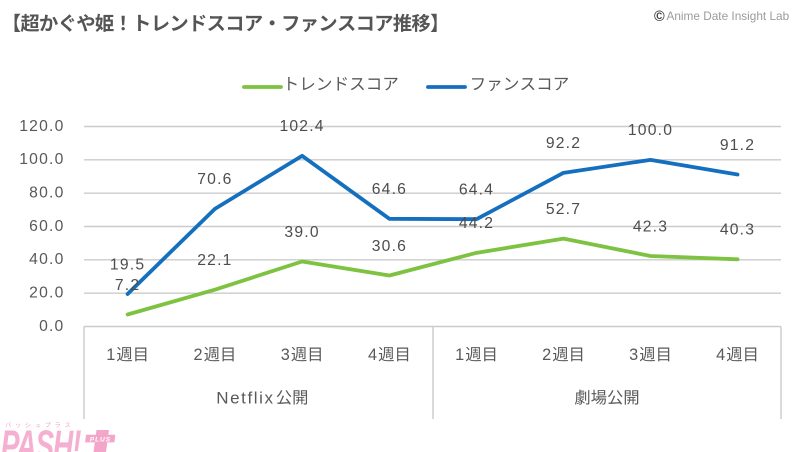 This screenshot has height=452, width=800. What do you see at coordinates (46, 226) in the screenshot?
I see `svg-text: 60.0` at bounding box center [46, 226].